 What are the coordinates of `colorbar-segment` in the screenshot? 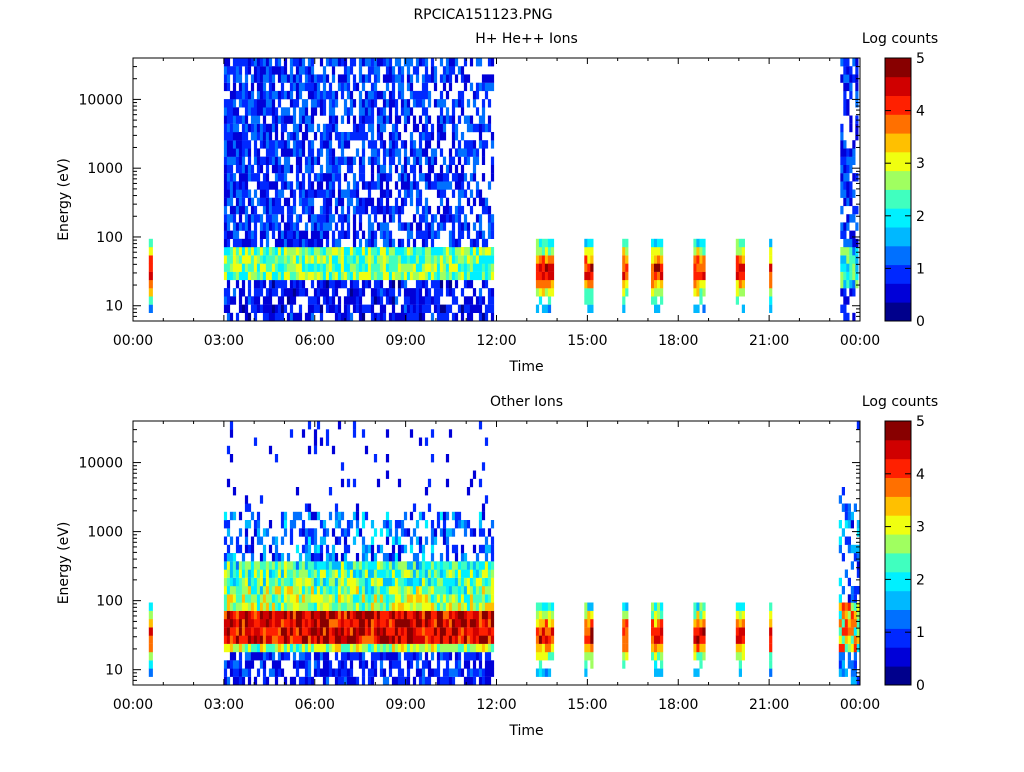 It's located at (898, 274).